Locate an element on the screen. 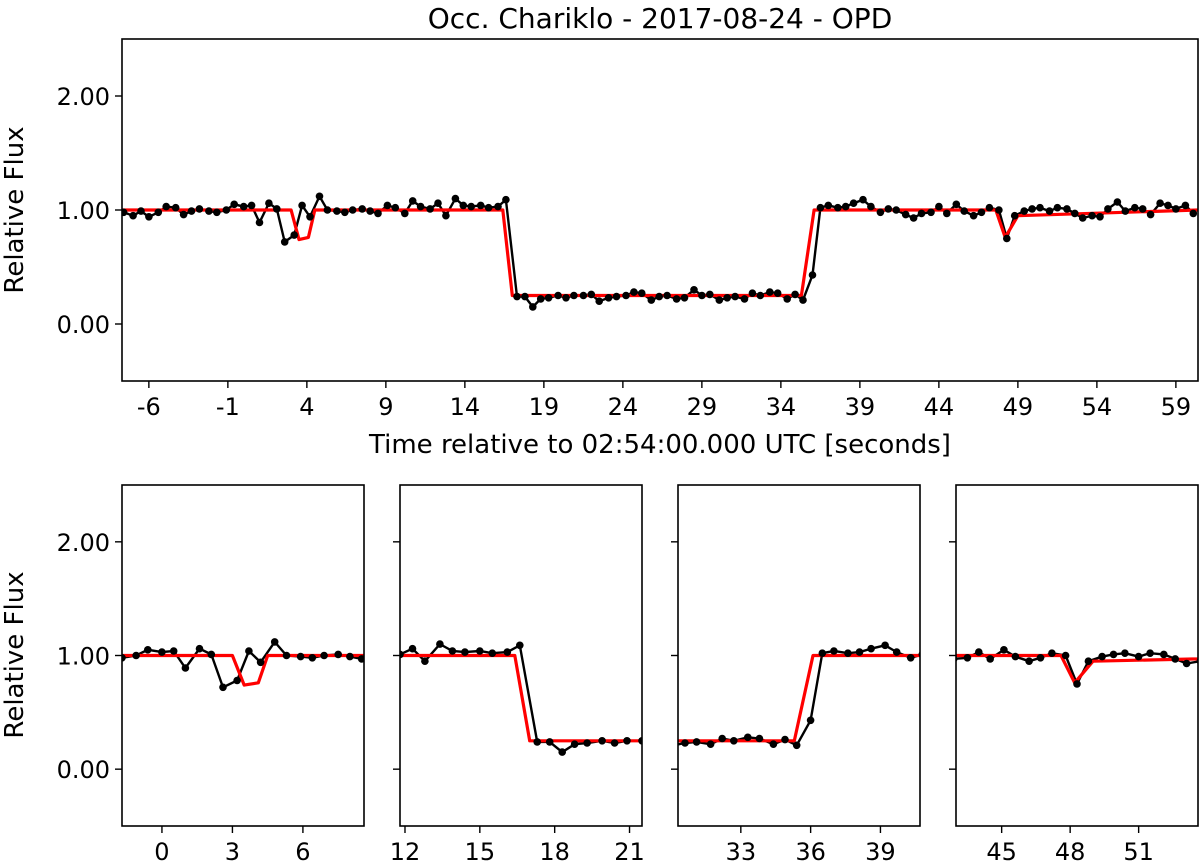  x-tick-label: 14 is located at coordinates (465, 407).